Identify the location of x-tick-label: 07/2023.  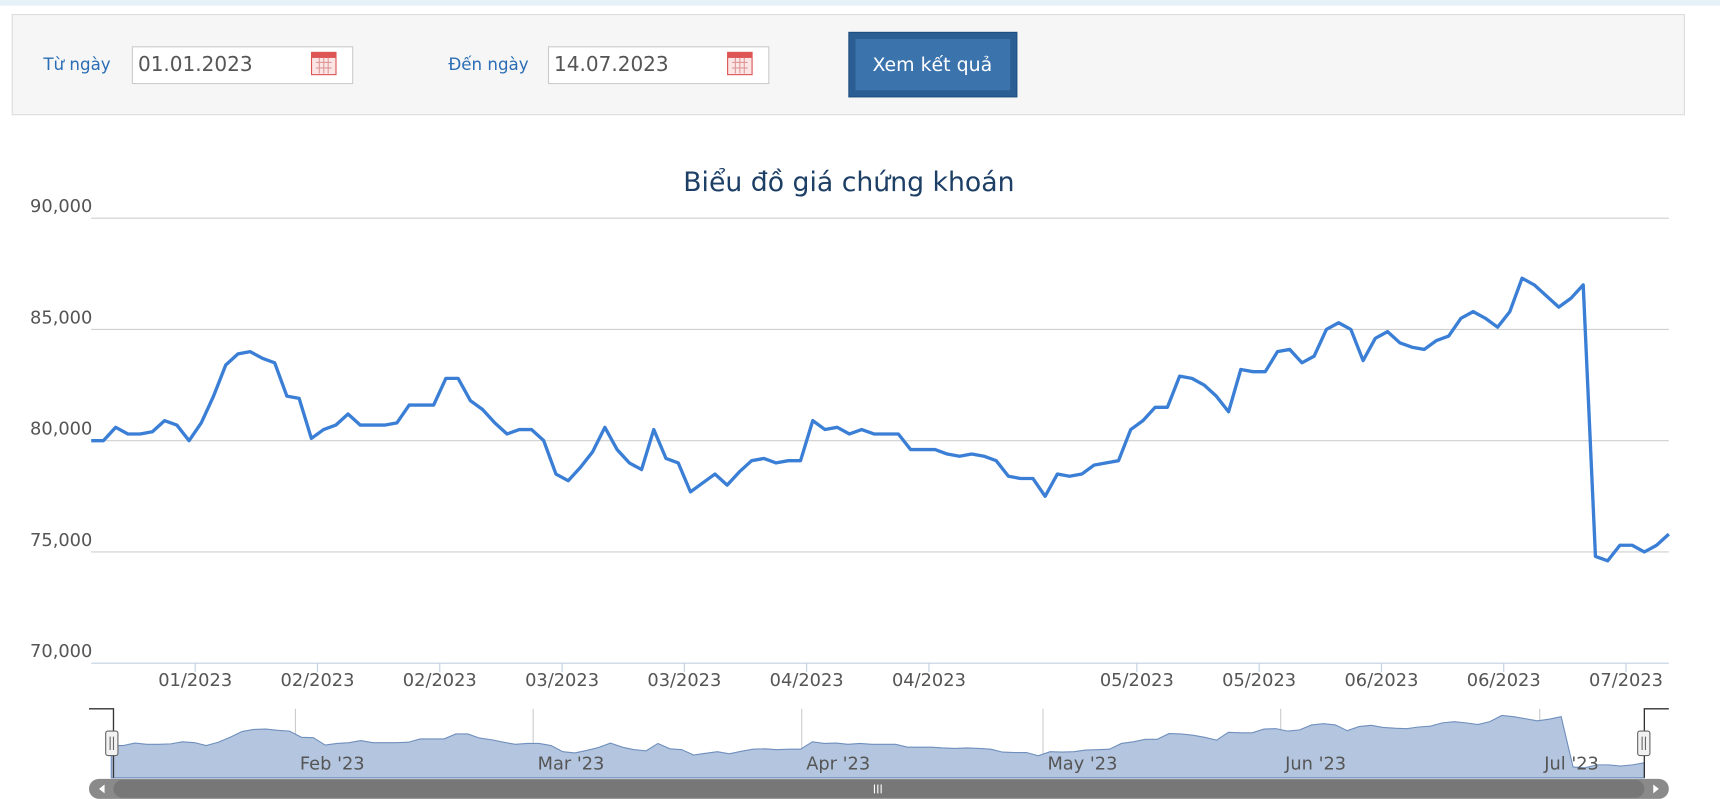
(1626, 680).